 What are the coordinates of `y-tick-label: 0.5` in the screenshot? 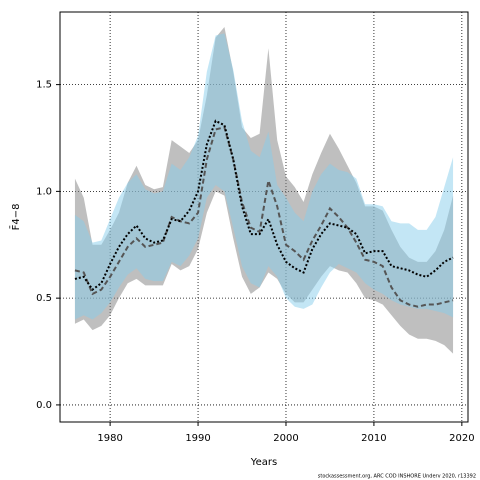 It's located at (44, 298).